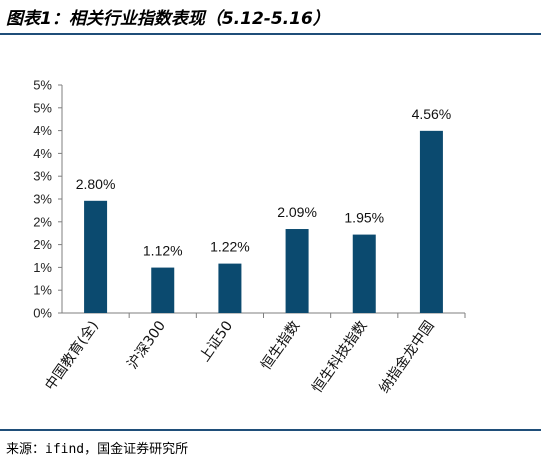 This screenshot has height=461, width=541. Describe the element at coordinates (270, 34) in the screenshot. I see `title-rule` at that location.